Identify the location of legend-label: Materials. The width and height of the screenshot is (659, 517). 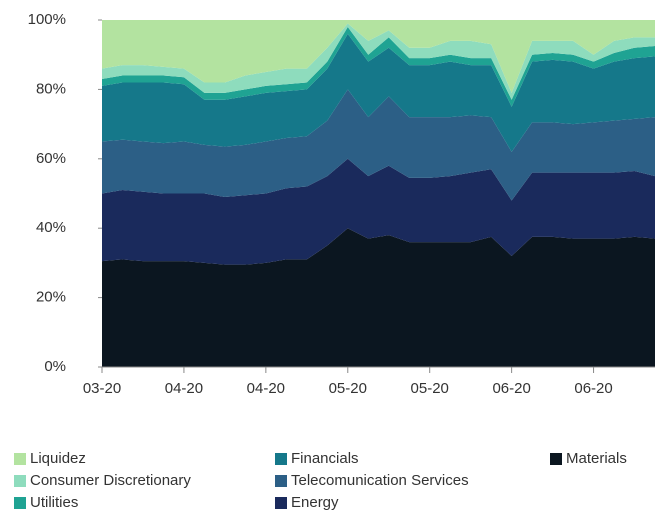
(596, 458).